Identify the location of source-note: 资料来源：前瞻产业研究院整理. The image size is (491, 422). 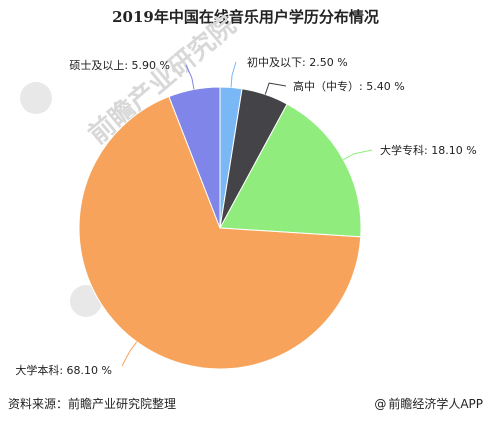
(92, 404).